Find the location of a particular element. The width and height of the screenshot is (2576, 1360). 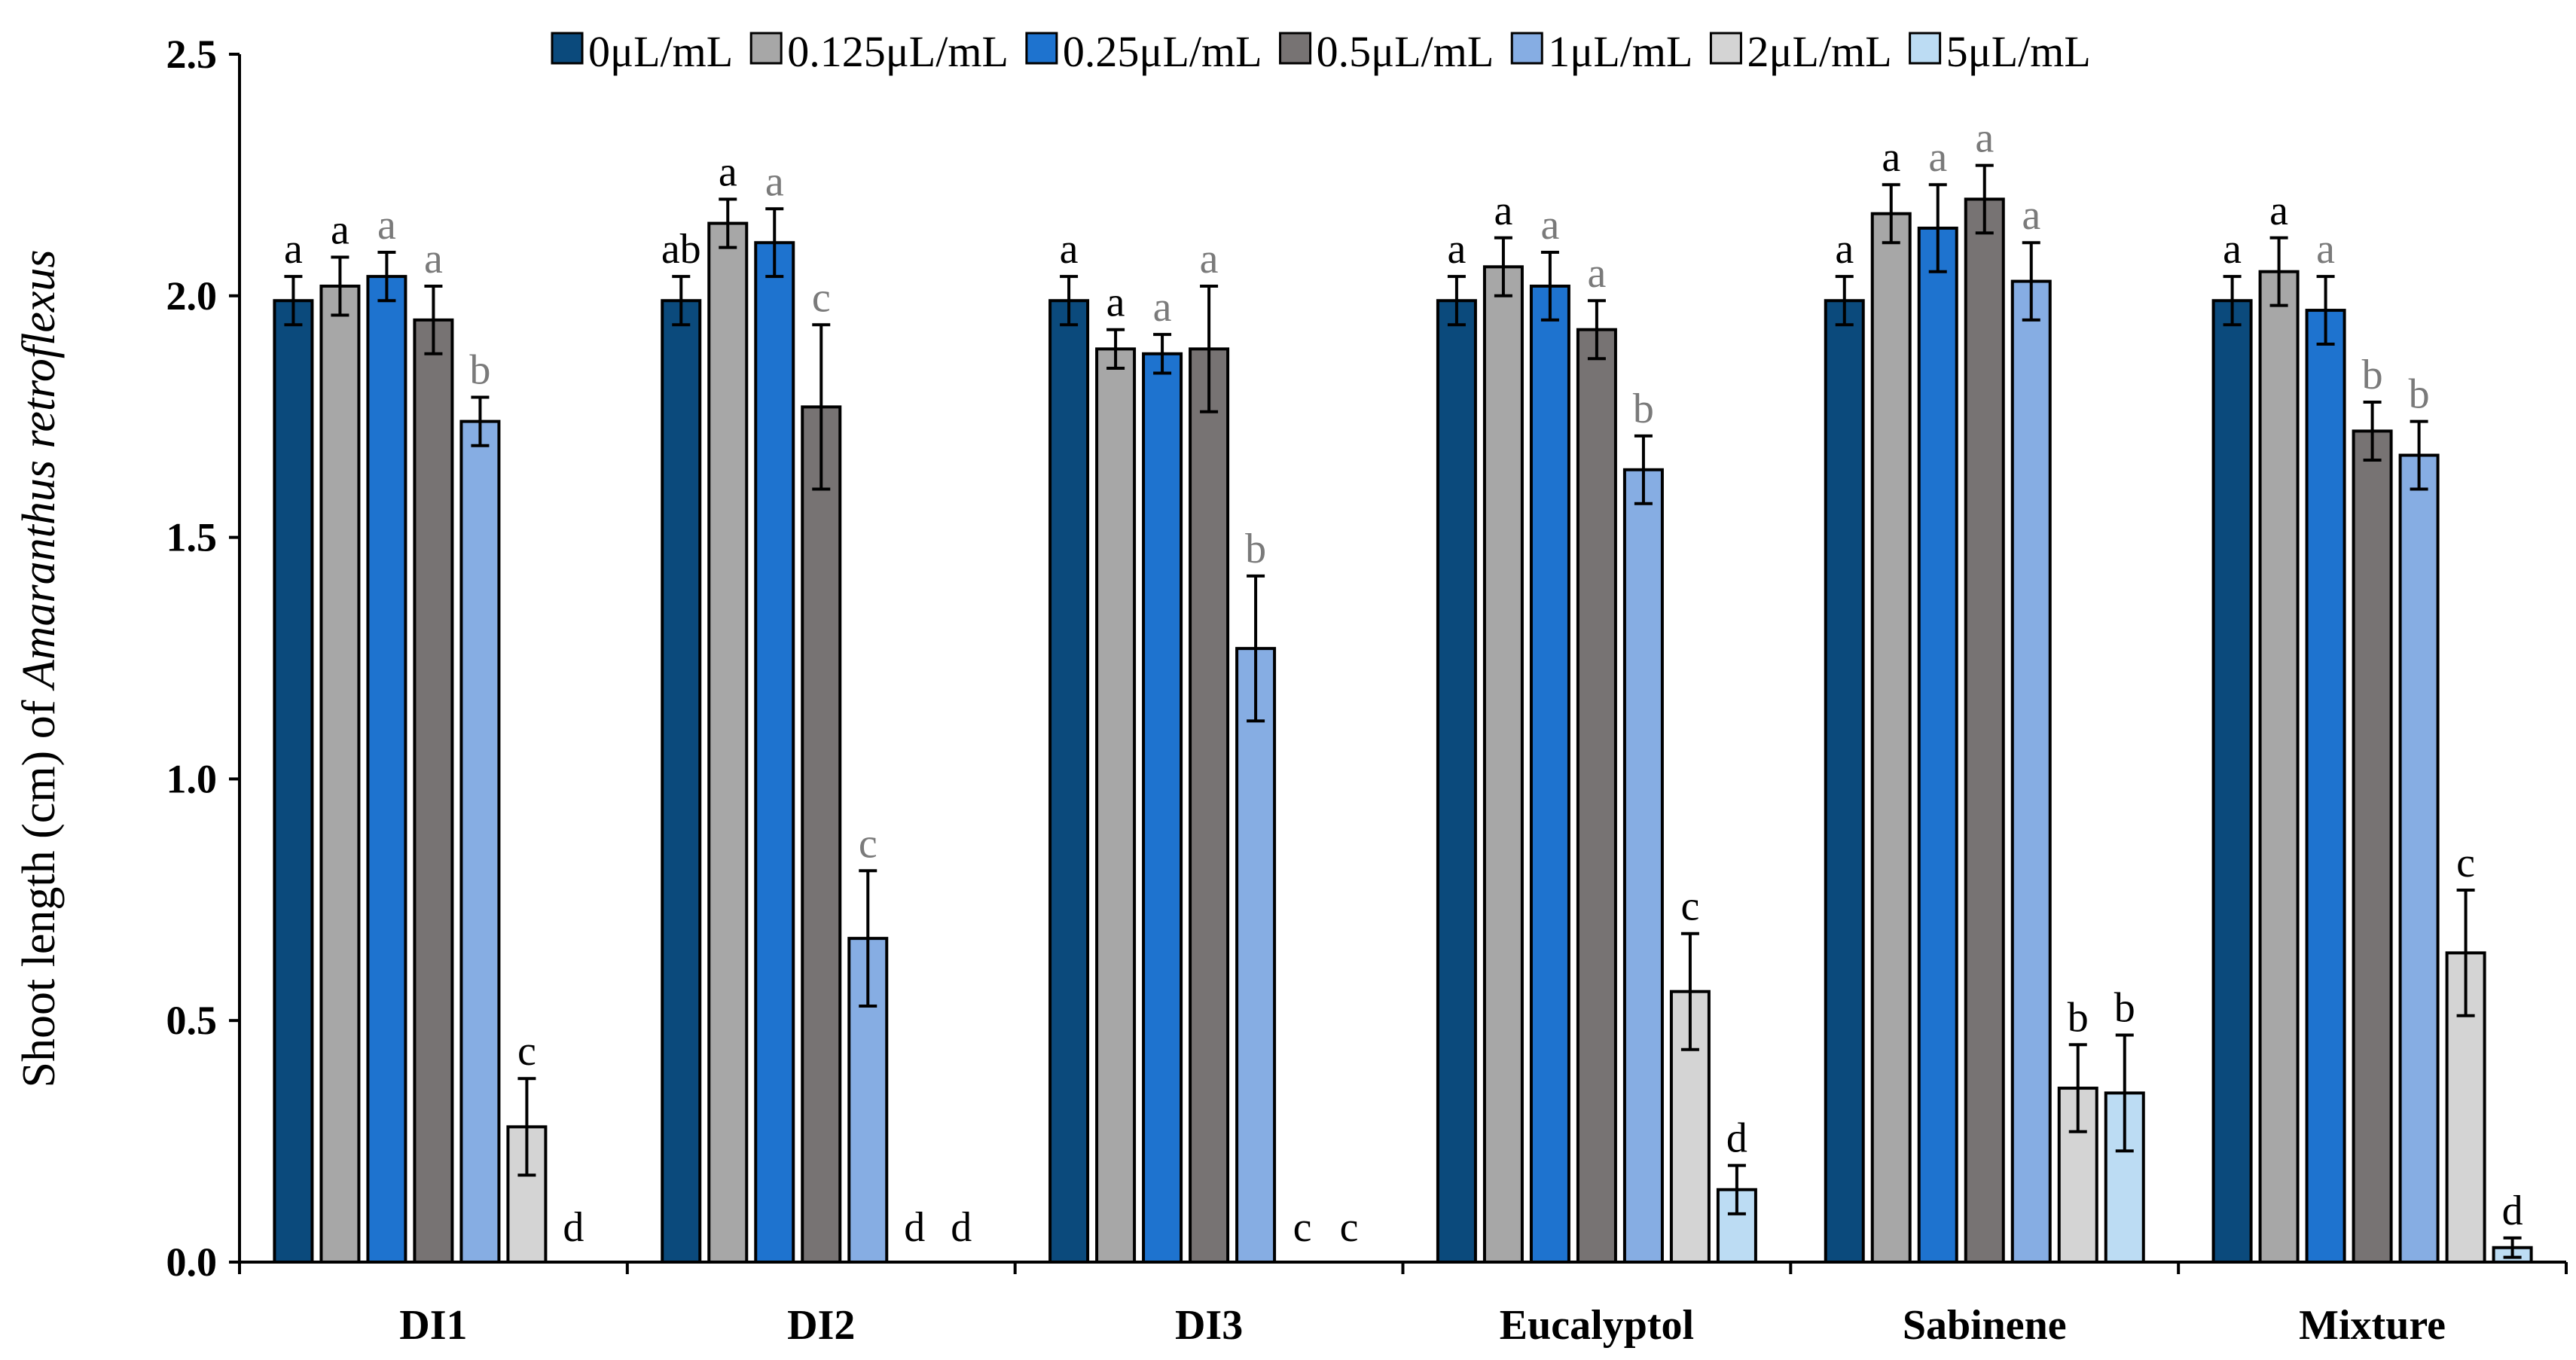

x-tick-label: Sabinene is located at coordinates (1985, 1325).